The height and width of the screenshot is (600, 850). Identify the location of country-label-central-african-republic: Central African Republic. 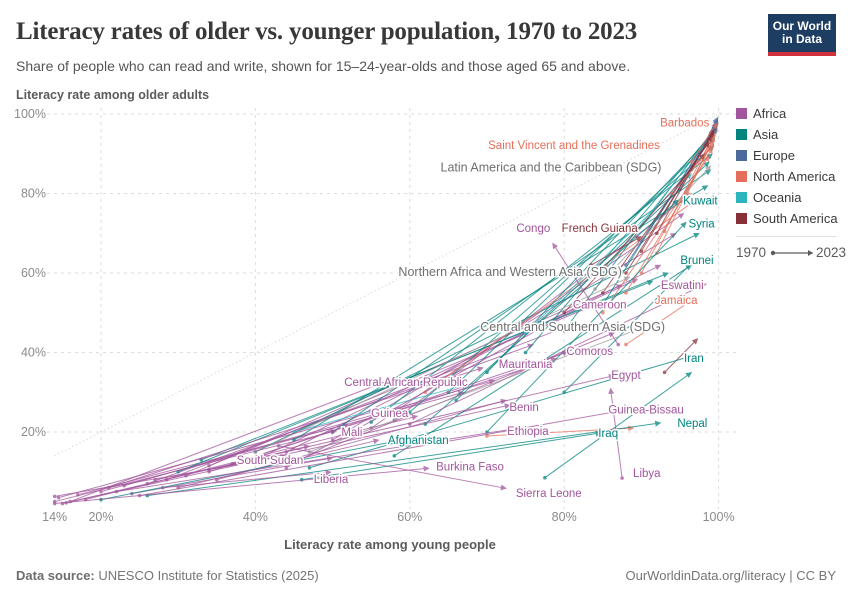
(406, 382).